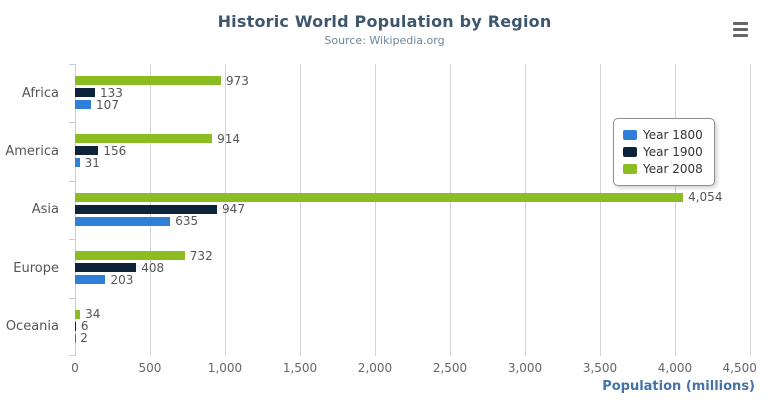  I want to click on category-label-africa: Africa, so click(40, 93).